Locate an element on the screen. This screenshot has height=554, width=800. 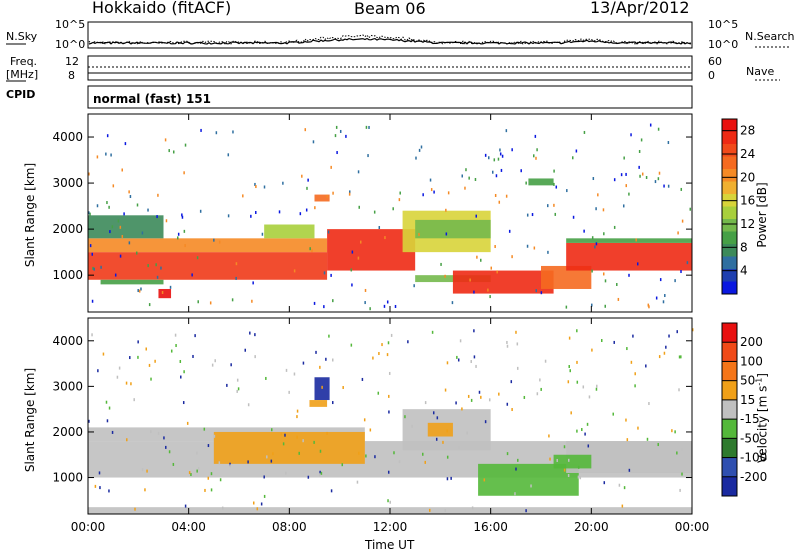
velocity-colorbar-tick-label: -15 is located at coordinates (750, 419).